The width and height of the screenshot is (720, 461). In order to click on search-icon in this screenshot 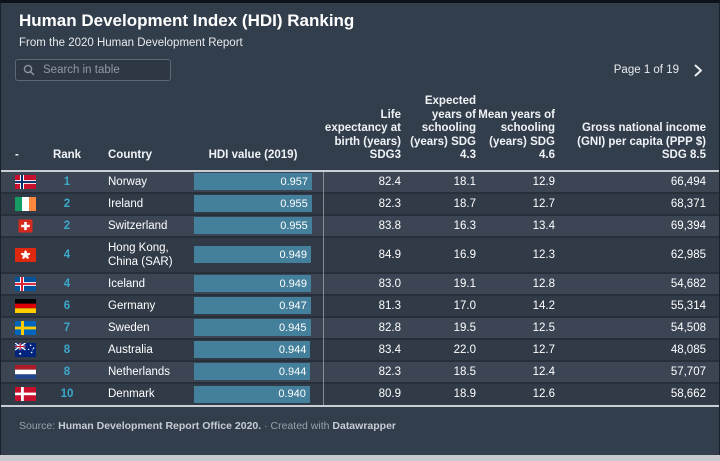, I will do `click(29, 70)`.